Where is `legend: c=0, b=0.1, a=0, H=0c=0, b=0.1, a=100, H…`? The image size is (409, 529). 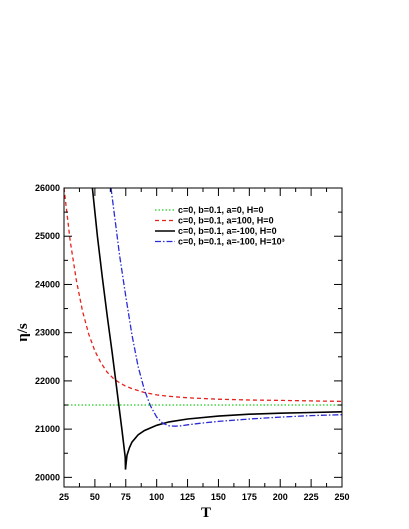 legend: c=0, b=0.1, a=0, H=0c=0, b=0.1, a=100, H… is located at coordinates (220, 226).